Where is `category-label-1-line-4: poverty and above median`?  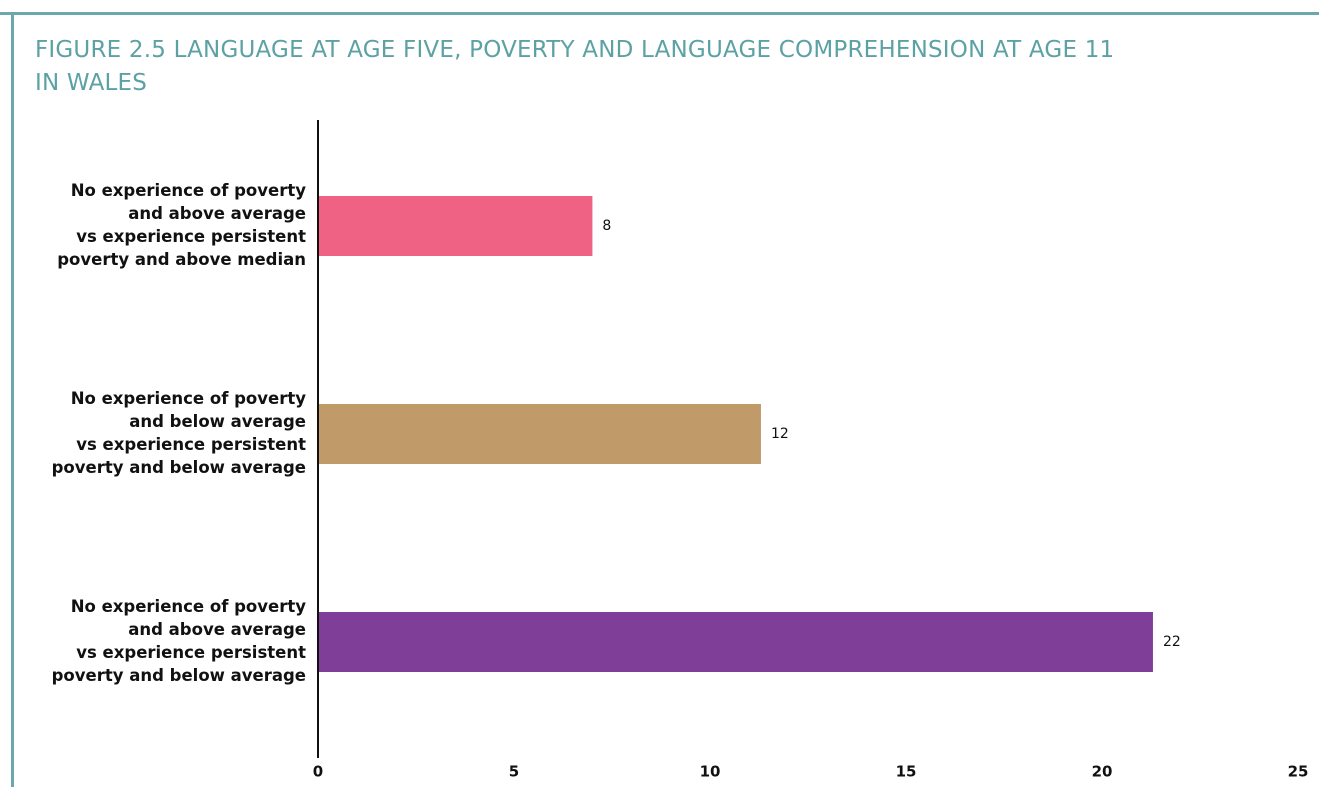 category-label-1-line-4: poverty and above median is located at coordinates (181, 259).